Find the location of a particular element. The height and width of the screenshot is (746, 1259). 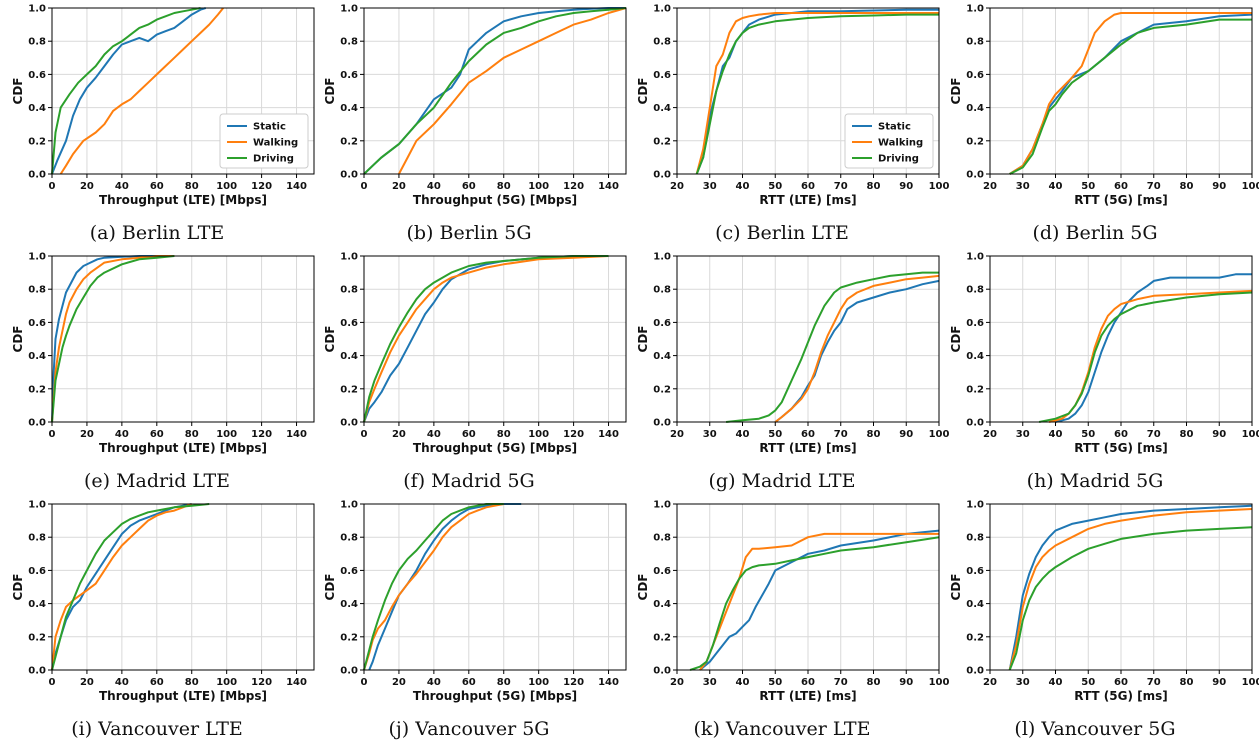

x-tick-label: 90 is located at coordinates (1219, 682).